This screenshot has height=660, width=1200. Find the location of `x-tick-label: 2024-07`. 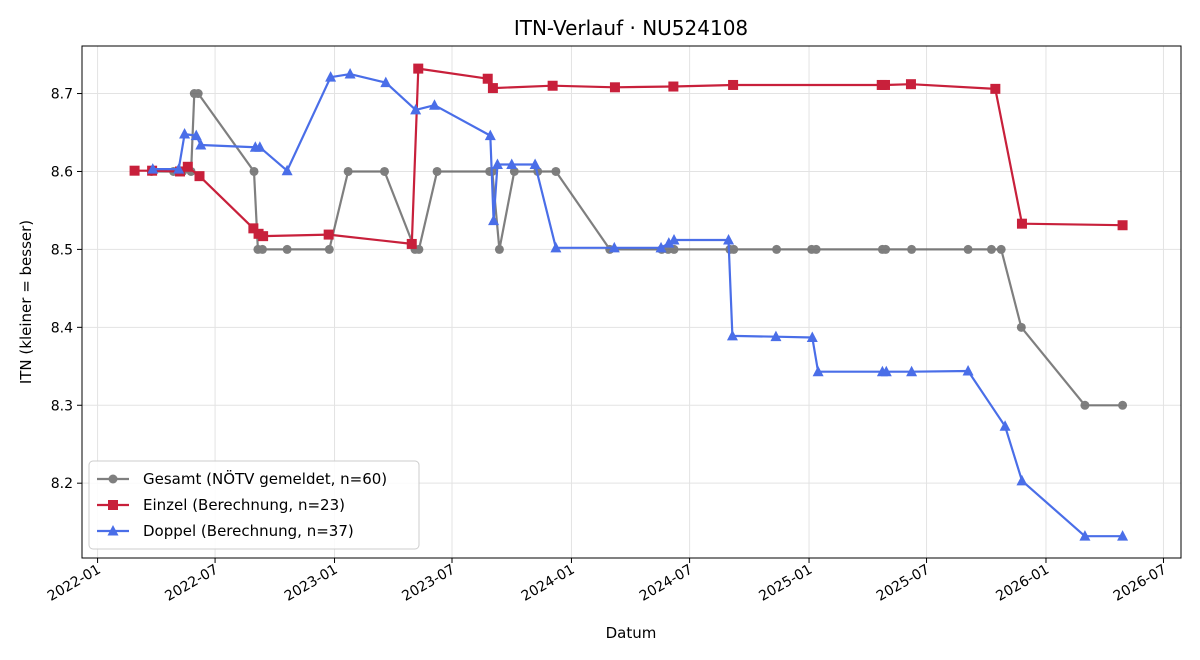

x-tick-label: 2024-07 is located at coordinates (666, 583).